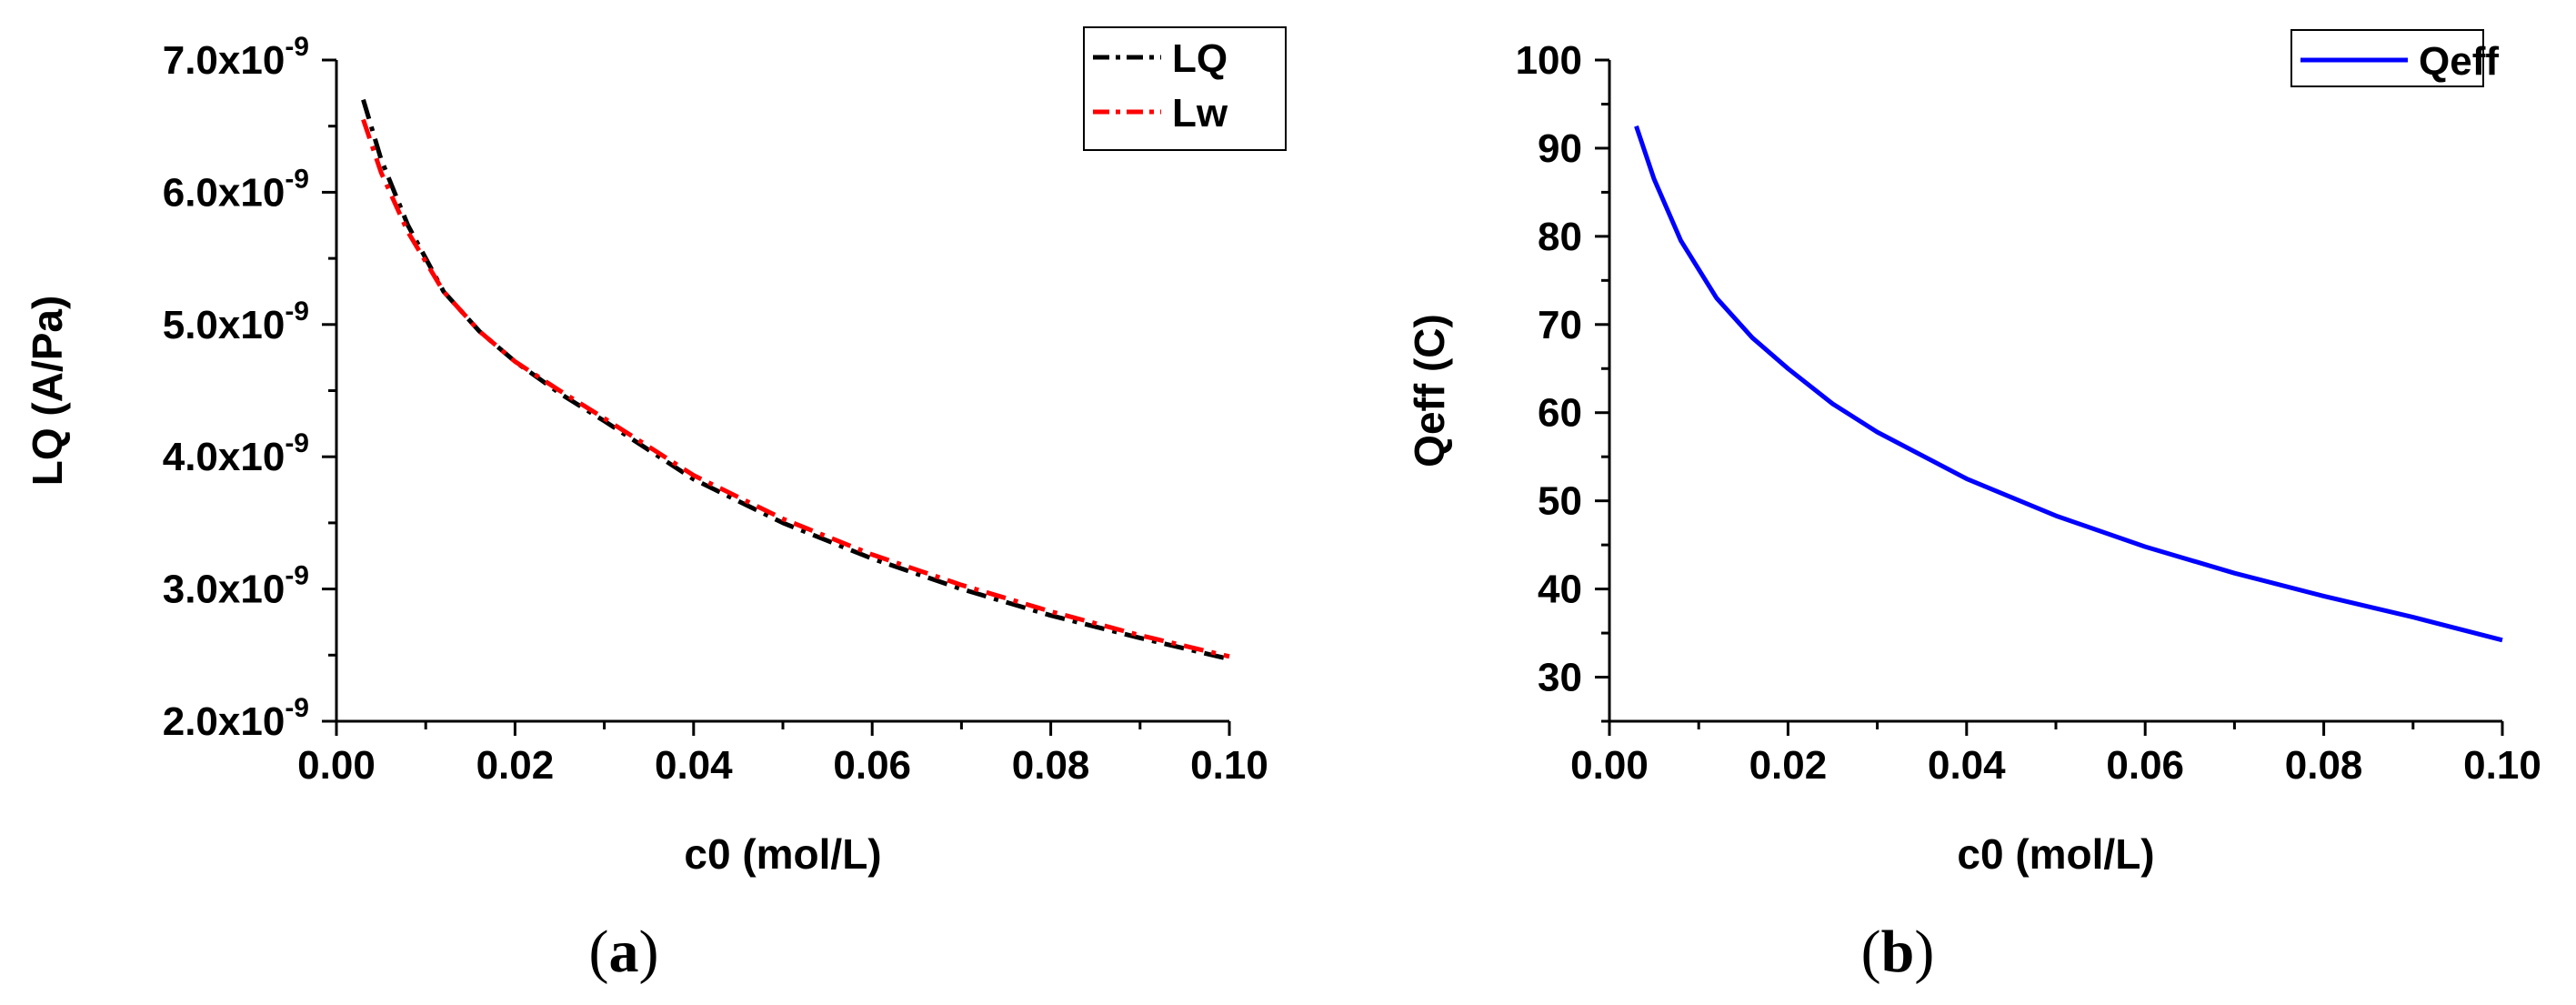 This screenshot has height=1005, width=2576. What do you see at coordinates (1788, 765) in the screenshot?
I see `chart-b-x-tick-label: 0.02` at bounding box center [1788, 765].